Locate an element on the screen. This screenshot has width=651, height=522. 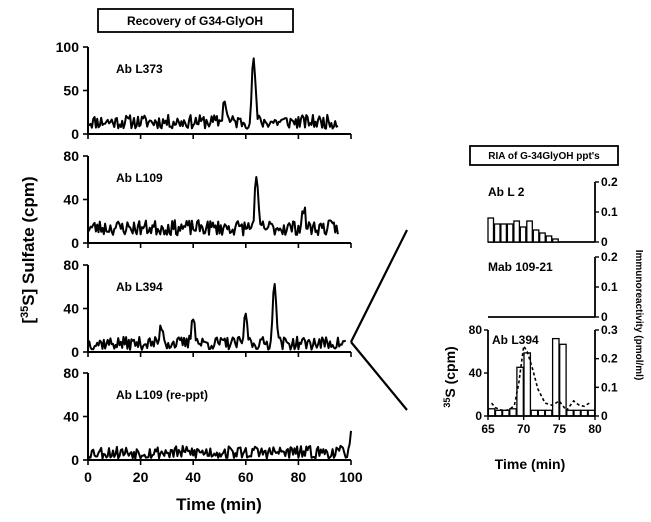
ria-title-box is located at coordinates (544, 155).